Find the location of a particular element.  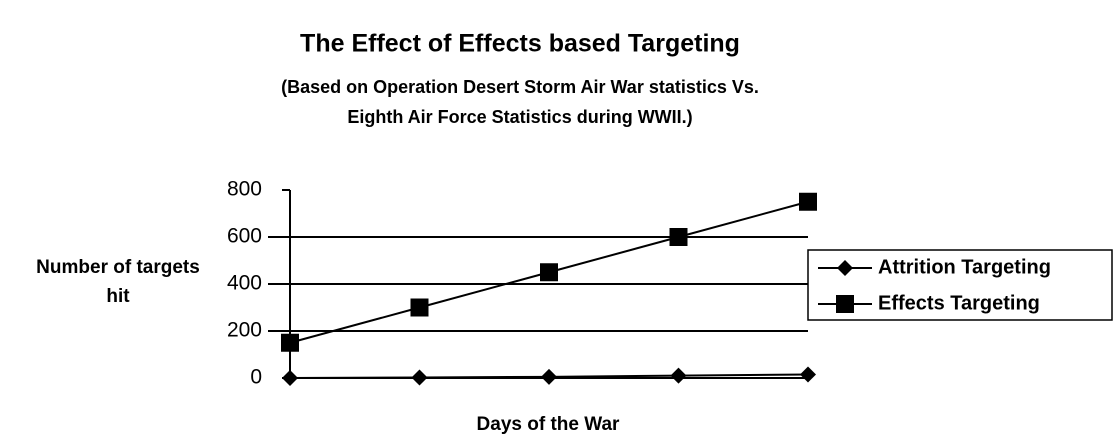

legend-box is located at coordinates (960, 285).